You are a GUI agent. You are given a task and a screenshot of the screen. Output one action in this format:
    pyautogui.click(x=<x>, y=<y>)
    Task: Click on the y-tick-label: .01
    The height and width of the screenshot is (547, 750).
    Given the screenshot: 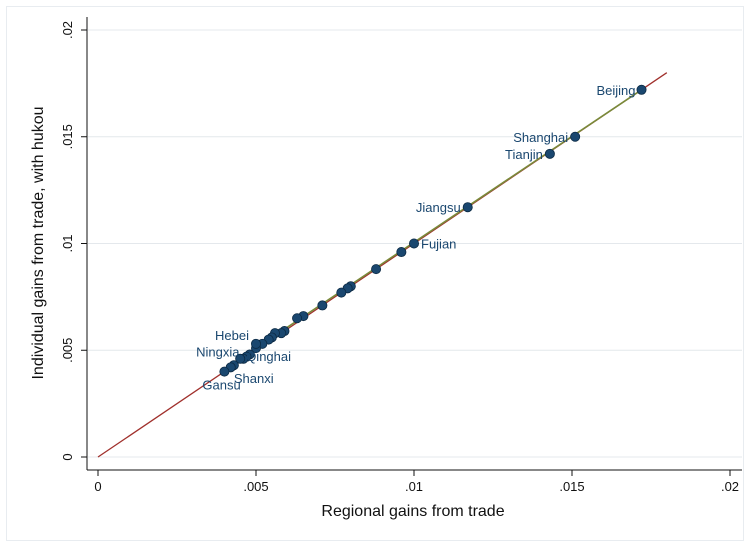 What is the action you would take?
    pyautogui.click(x=67, y=243)
    